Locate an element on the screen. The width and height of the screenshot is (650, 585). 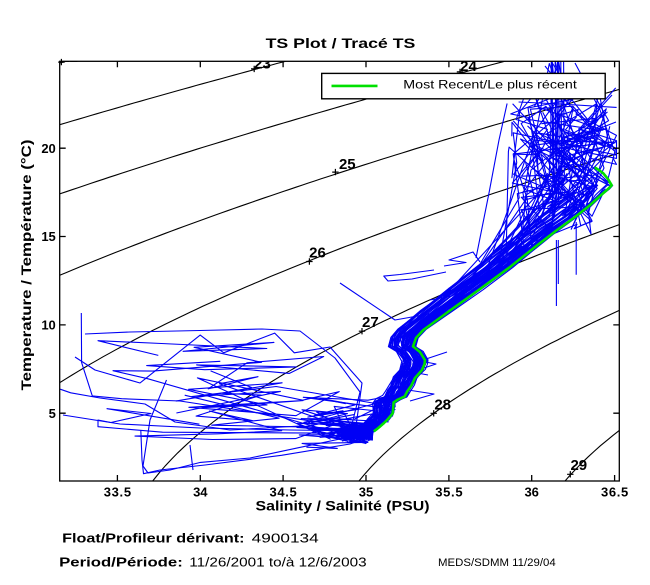
svg-text: 35.5 is located at coordinates (448, 492).